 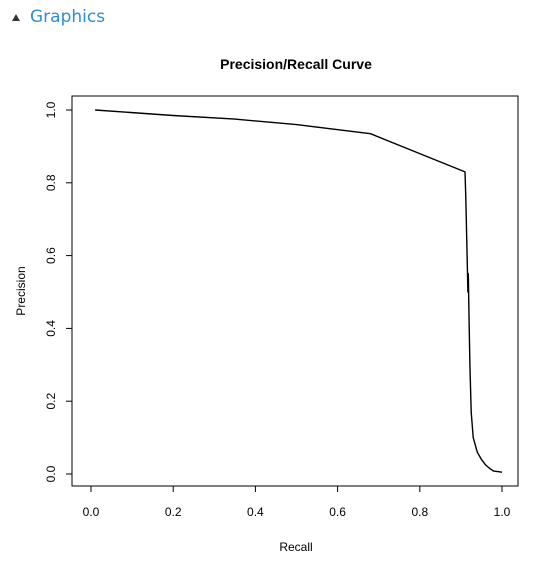 What do you see at coordinates (51, 328) in the screenshot?
I see `y-tick-label: 0.4` at bounding box center [51, 328].